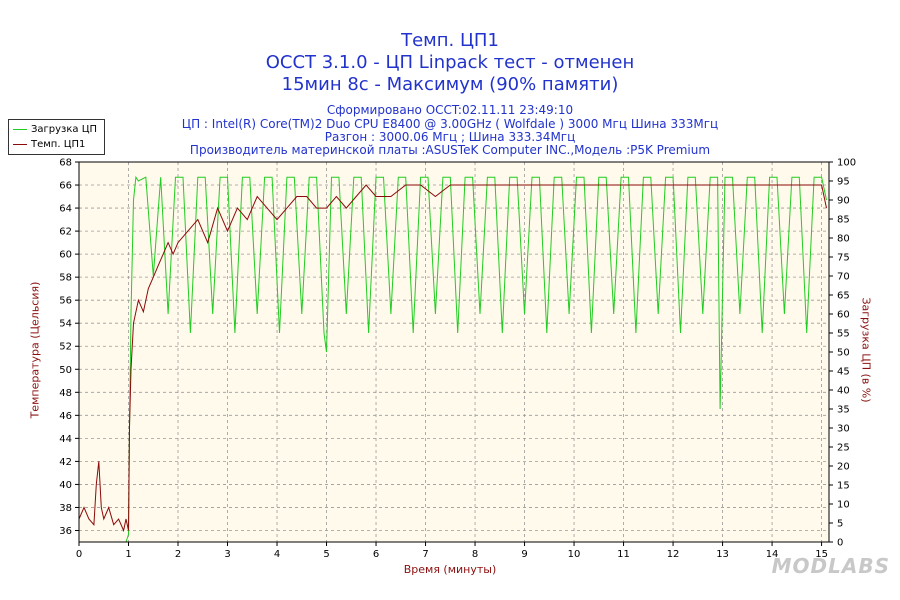  Describe the element at coordinates (65, 393) in the screenshot. I see `y-tick-label: 48` at that location.